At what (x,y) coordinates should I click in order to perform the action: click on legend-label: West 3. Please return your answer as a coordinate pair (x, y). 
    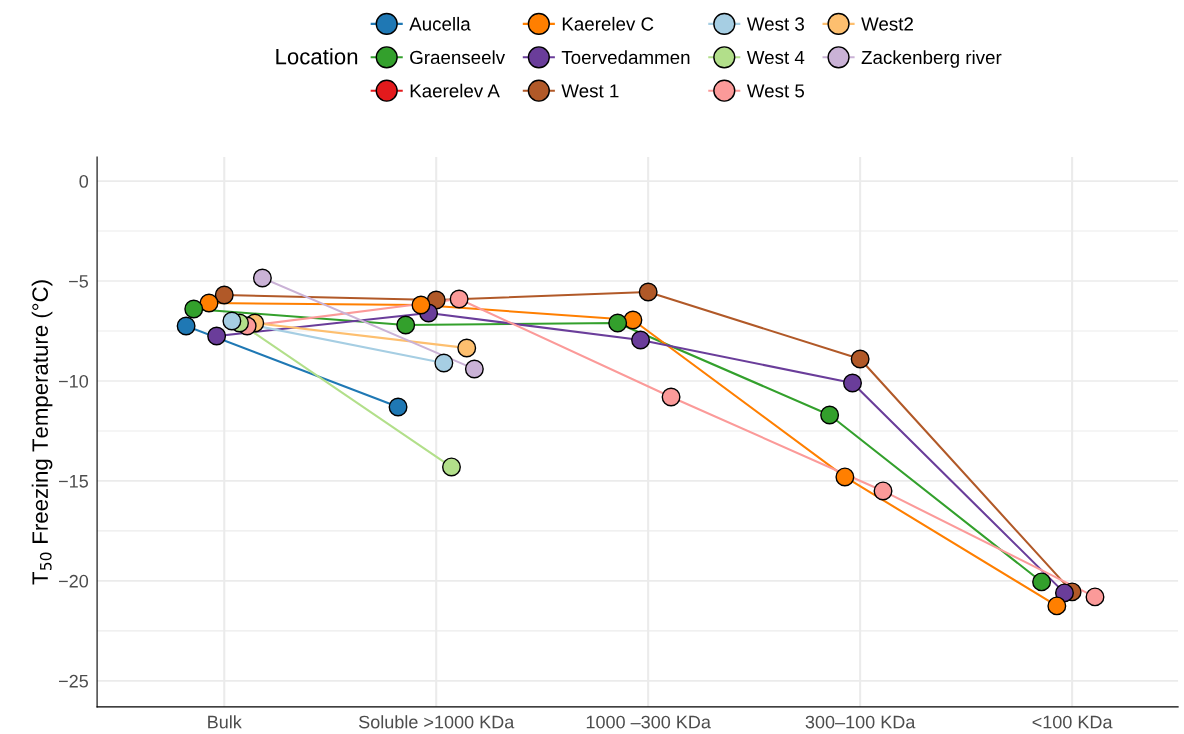
    Looking at the image, I should click on (775, 24).